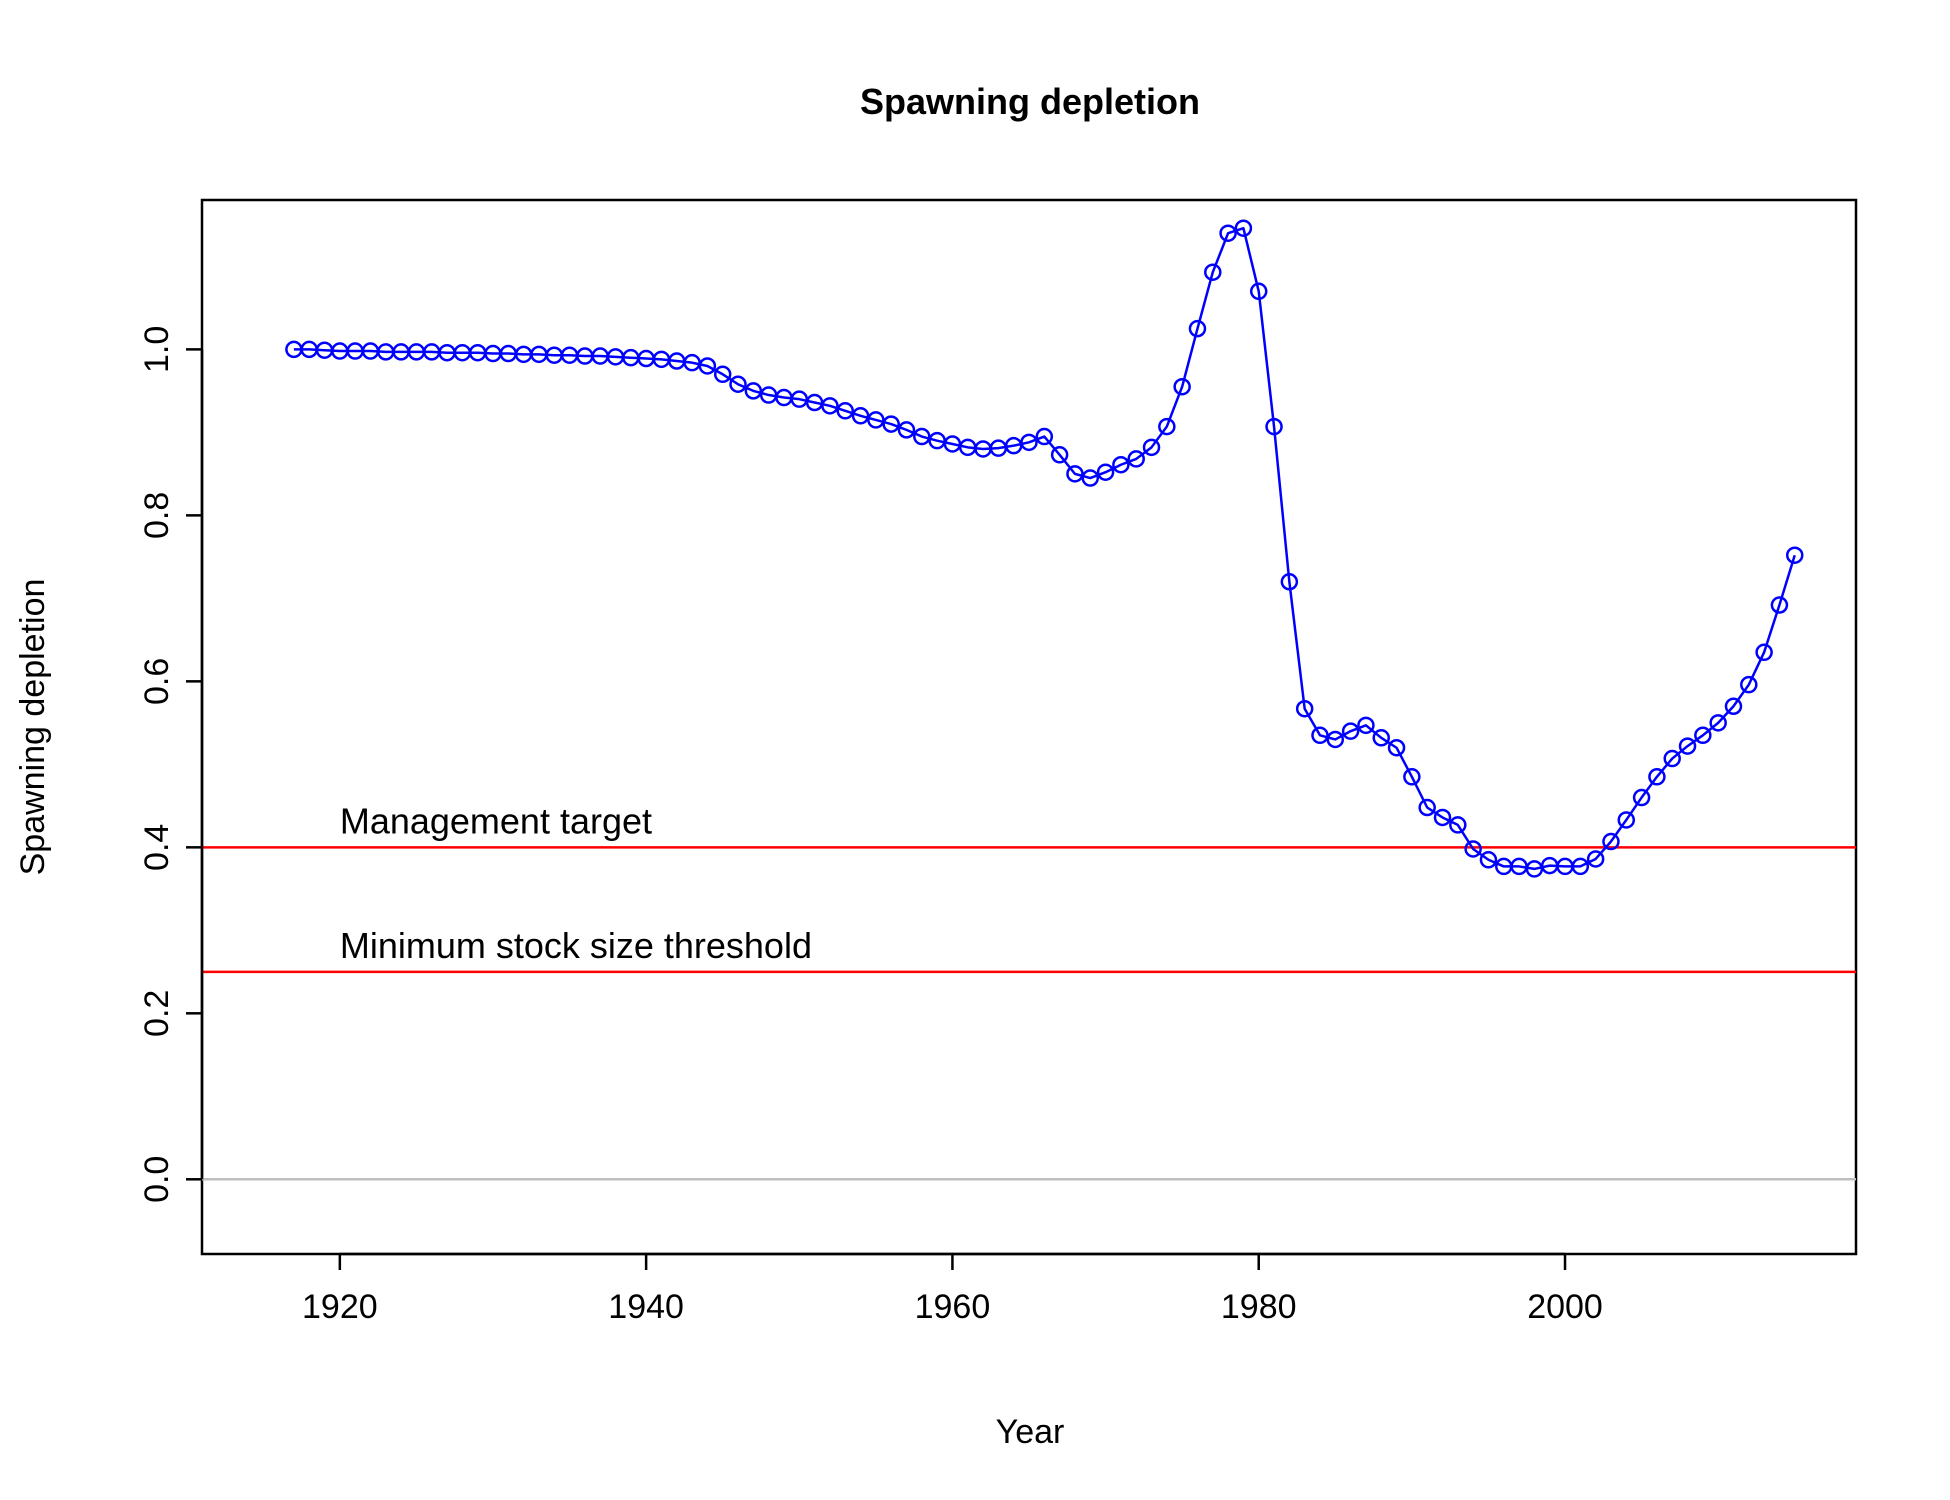 This screenshot has height=1500, width=1950. Describe the element at coordinates (1565, 1307) in the screenshot. I see `x-tick-label: 2000` at that location.